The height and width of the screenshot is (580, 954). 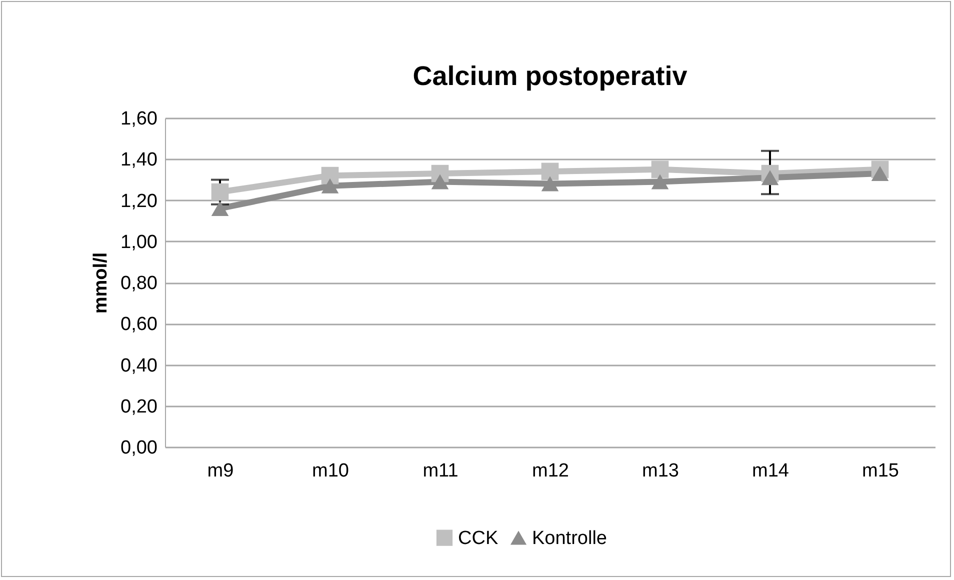 I want to click on x-tick-label: m9, so click(x=220, y=471).